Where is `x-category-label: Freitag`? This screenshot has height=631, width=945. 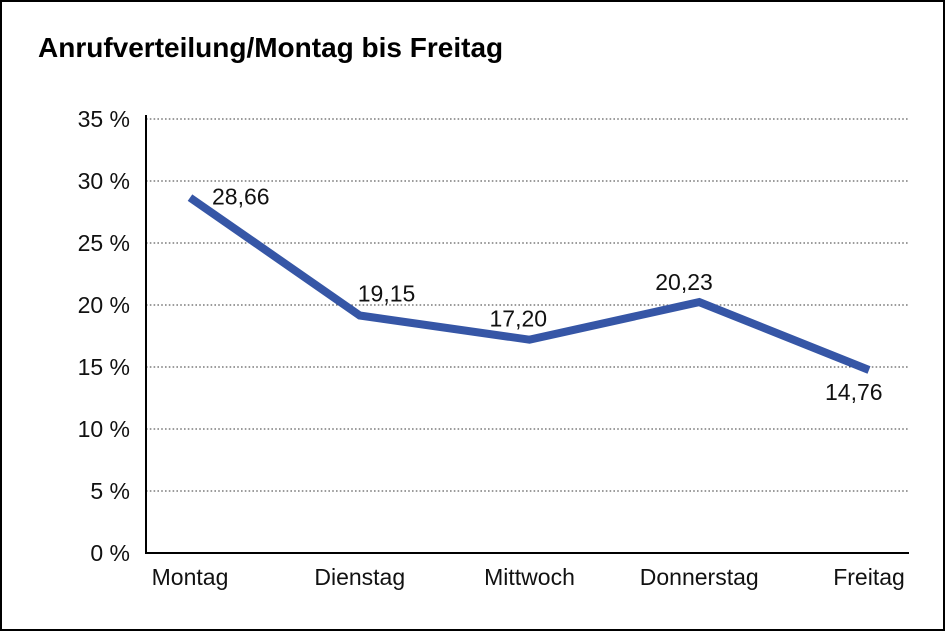
x-category-label: Freitag is located at coordinates (869, 577).